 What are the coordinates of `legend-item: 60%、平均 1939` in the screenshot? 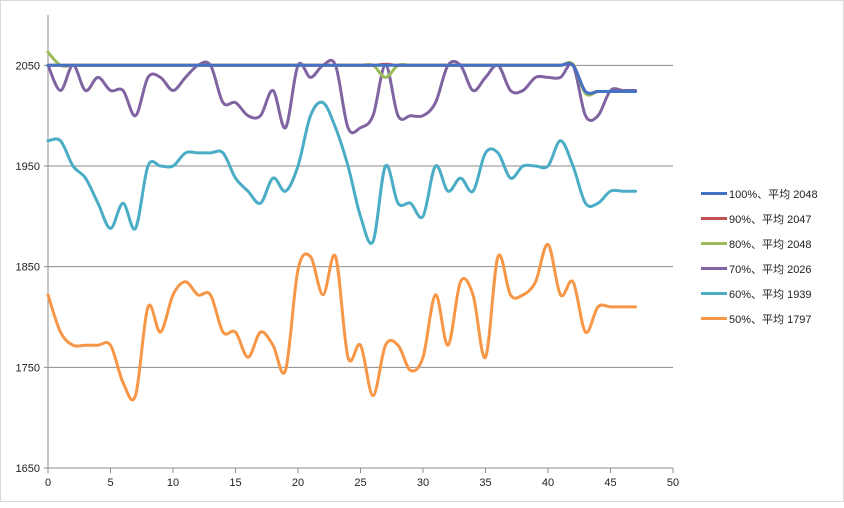 It's located at (759, 293).